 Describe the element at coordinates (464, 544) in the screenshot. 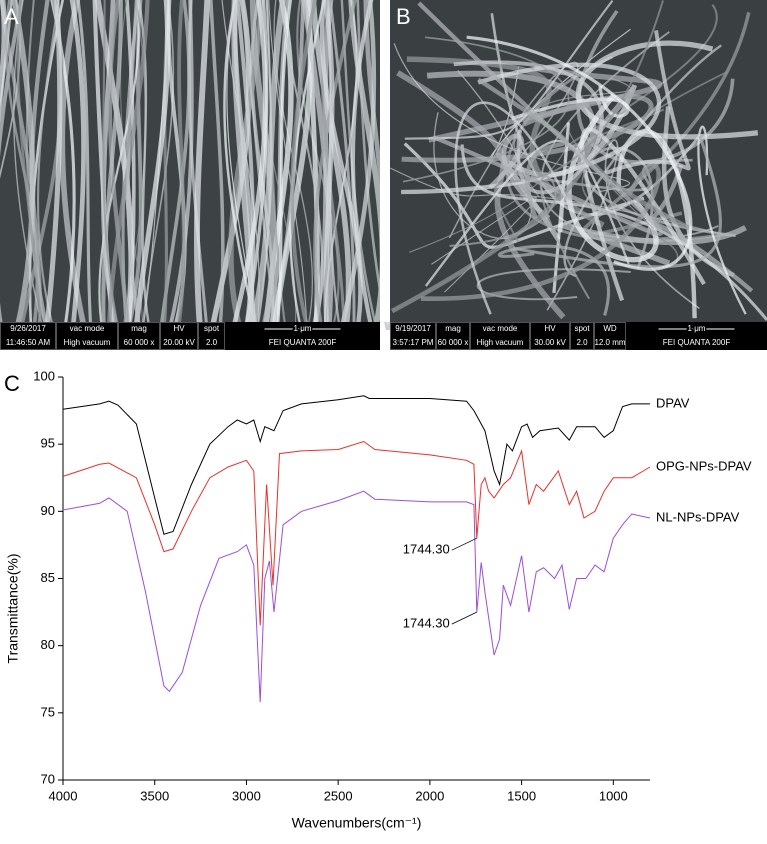

I see `annotation-leader` at that location.